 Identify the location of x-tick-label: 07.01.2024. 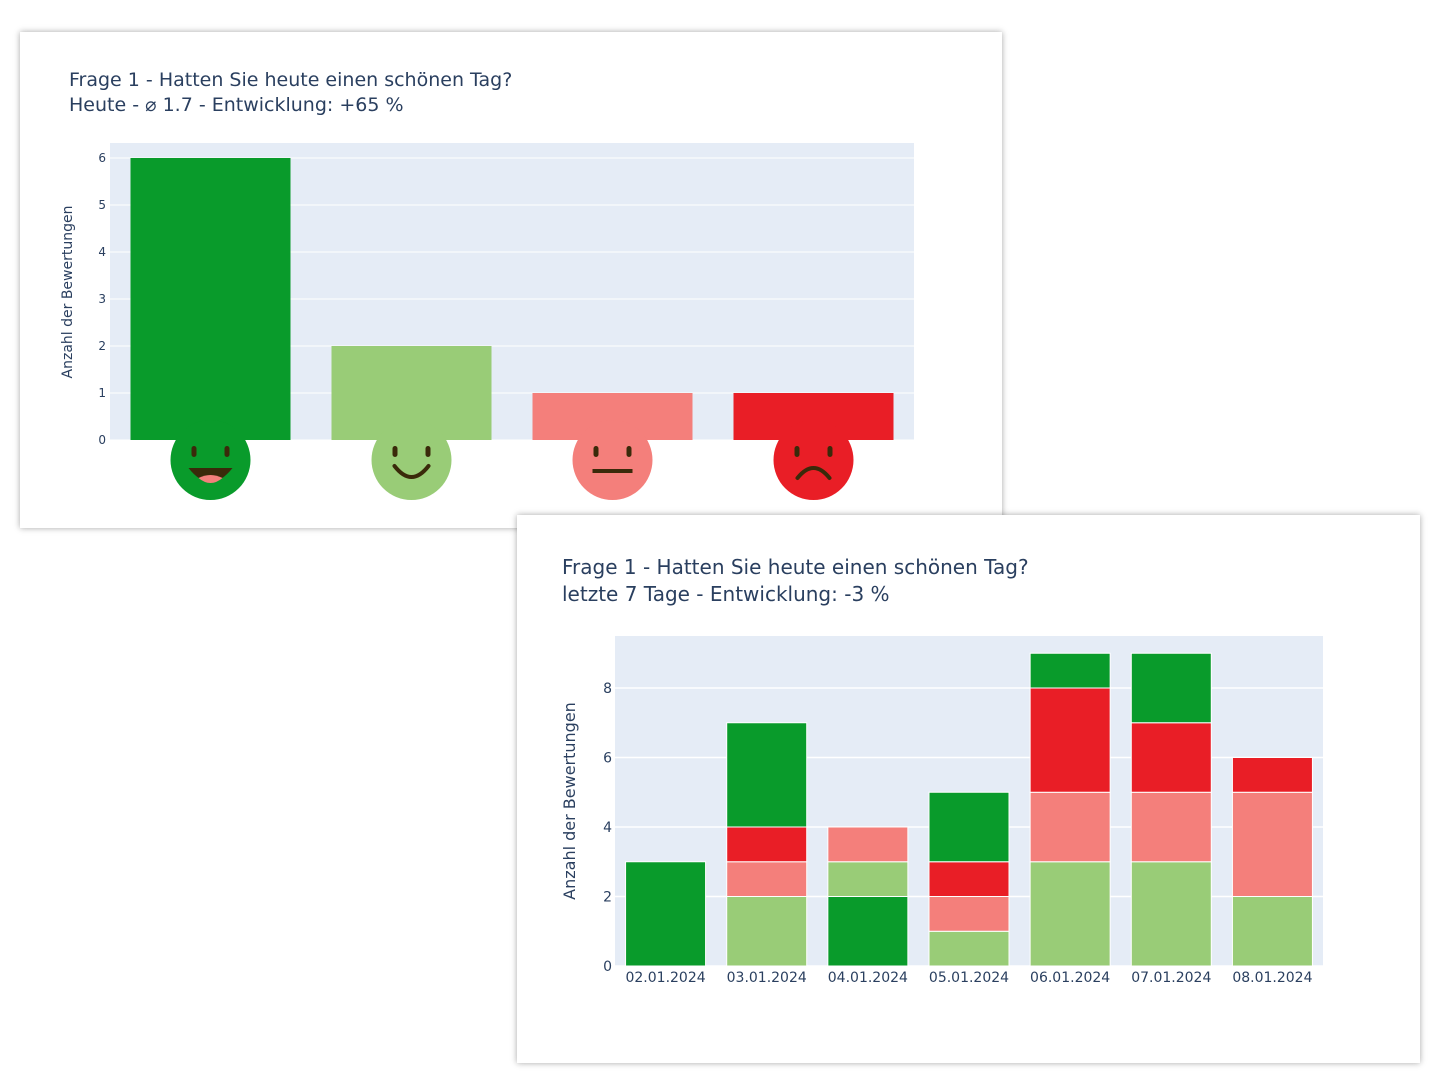
(1171, 978).